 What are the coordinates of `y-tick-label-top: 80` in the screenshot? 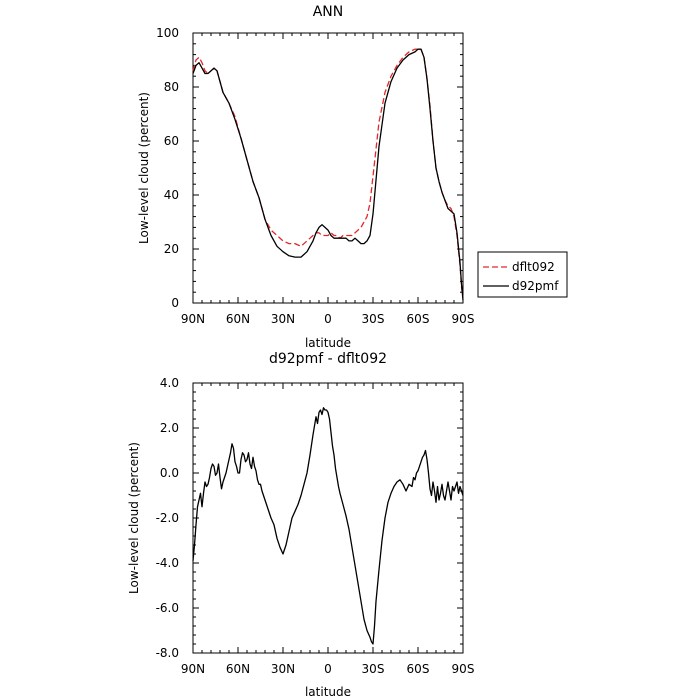 It's located at (171, 87).